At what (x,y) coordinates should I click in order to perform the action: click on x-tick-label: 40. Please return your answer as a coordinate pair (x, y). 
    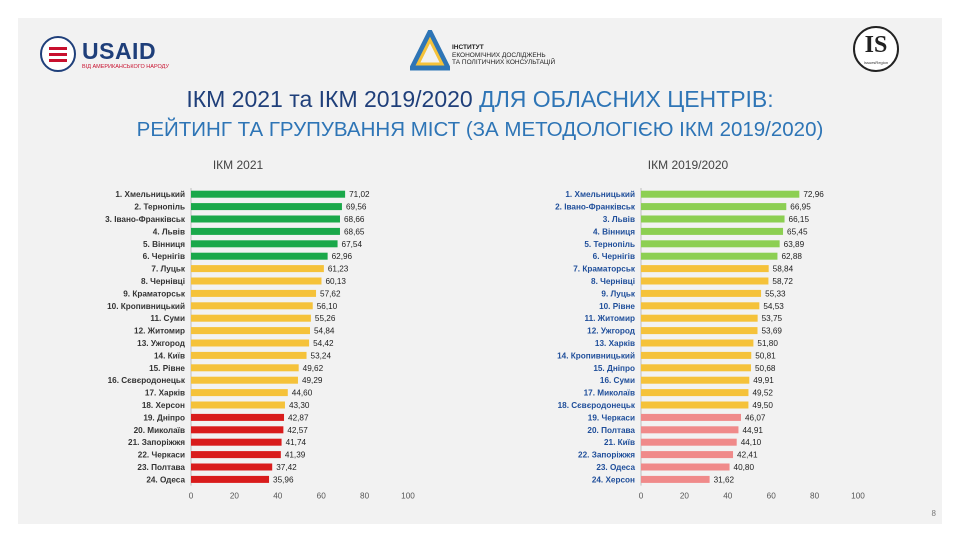
    Looking at the image, I should click on (278, 496).